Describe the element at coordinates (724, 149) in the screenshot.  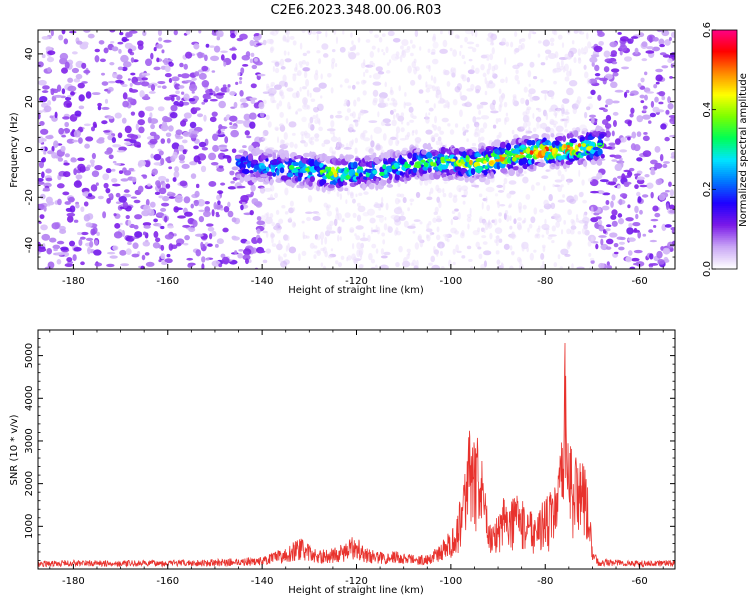
I see `colorbar-frame` at that location.